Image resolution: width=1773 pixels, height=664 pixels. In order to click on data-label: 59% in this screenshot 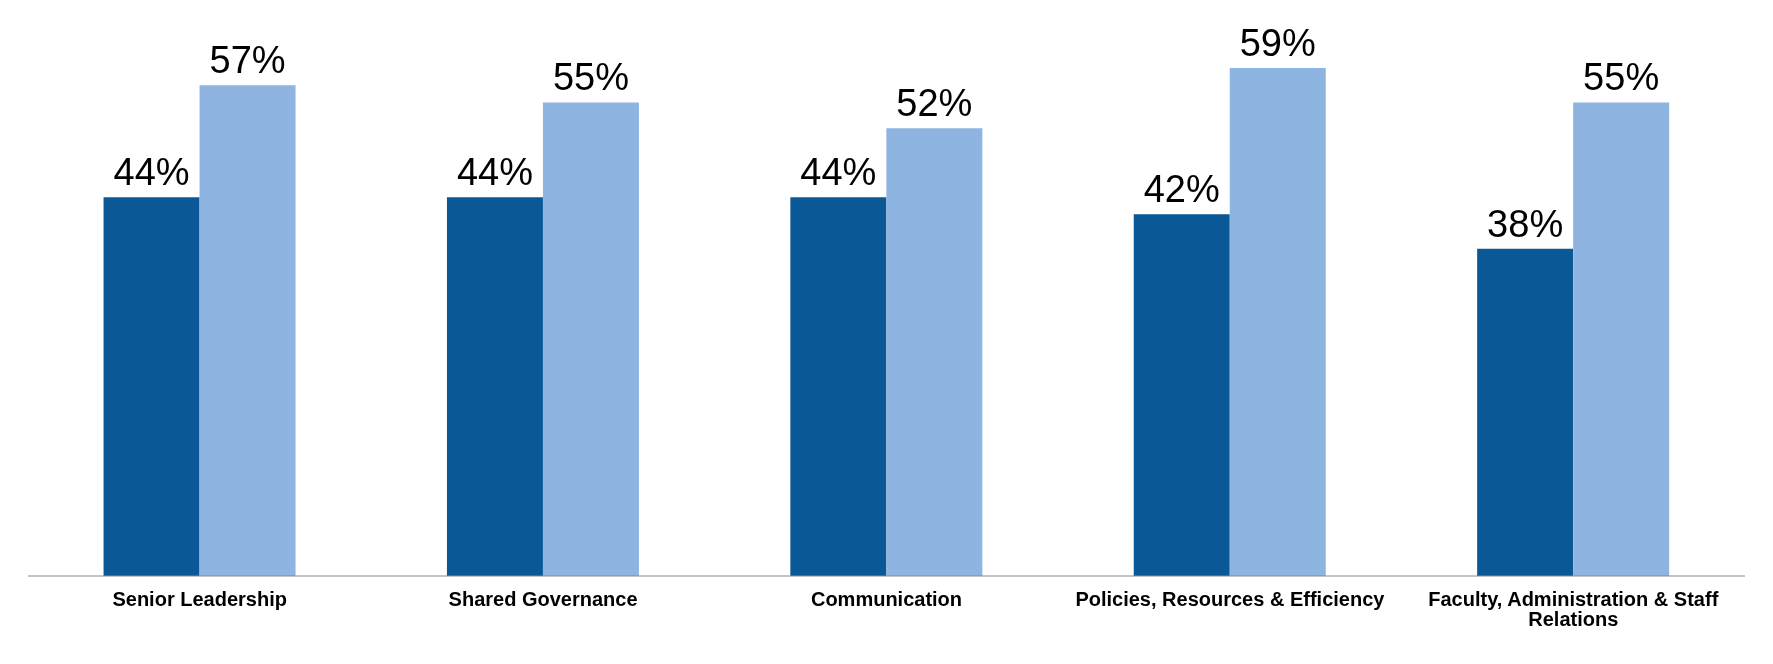, I will do `click(1277, 43)`.